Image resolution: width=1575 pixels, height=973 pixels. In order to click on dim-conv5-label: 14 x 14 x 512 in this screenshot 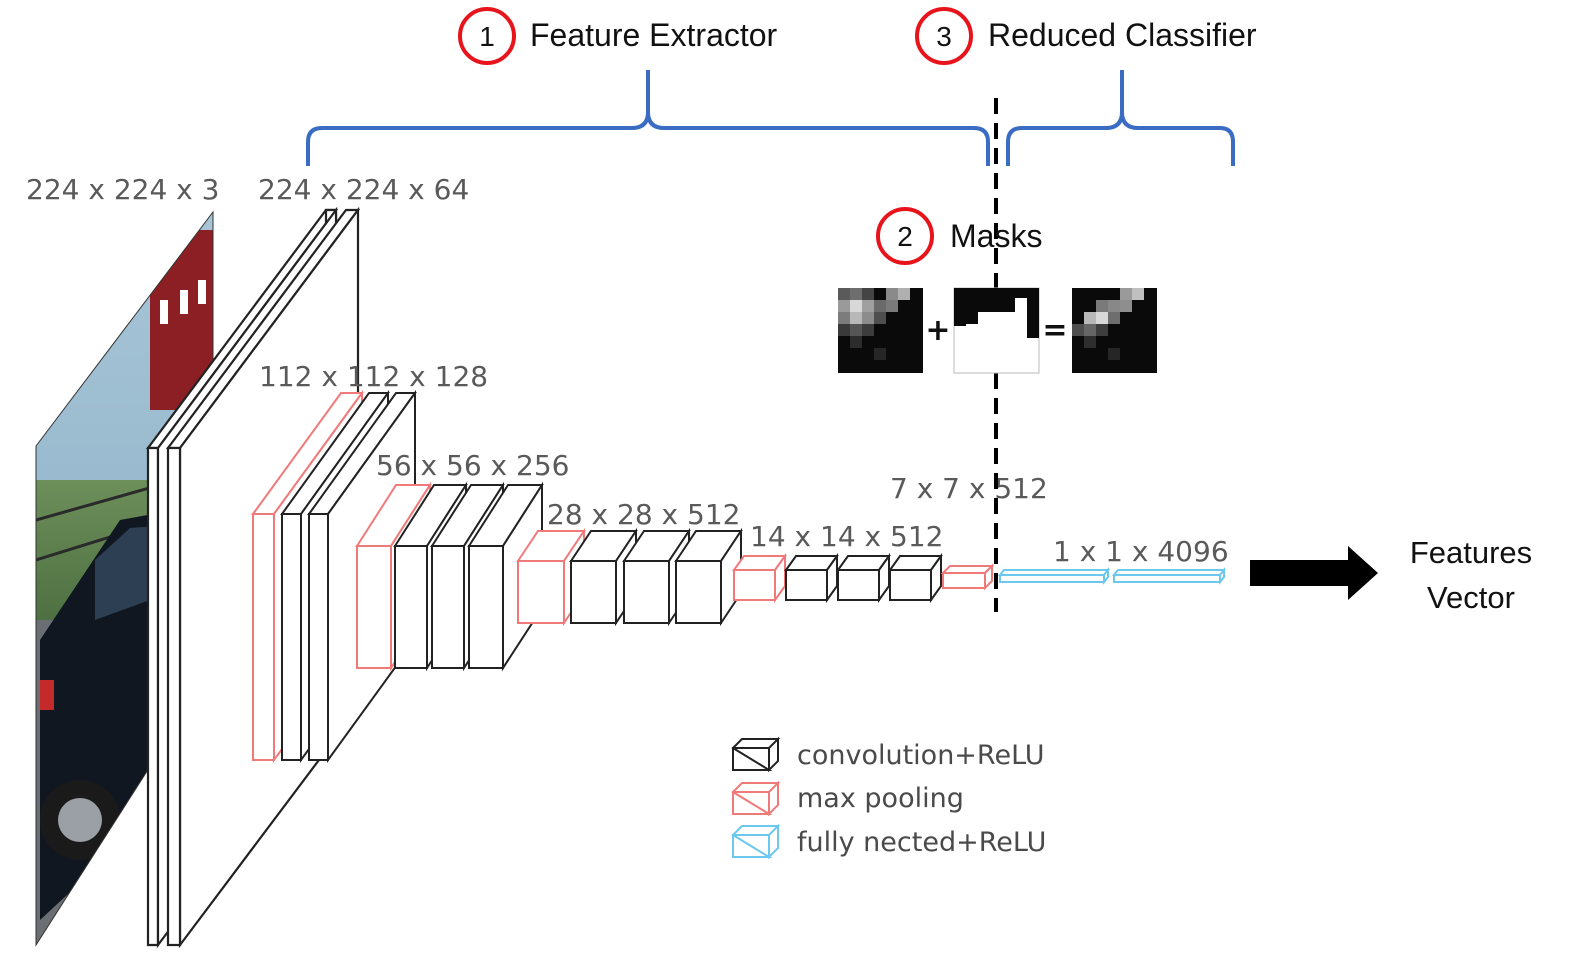, I will do `click(846, 536)`.